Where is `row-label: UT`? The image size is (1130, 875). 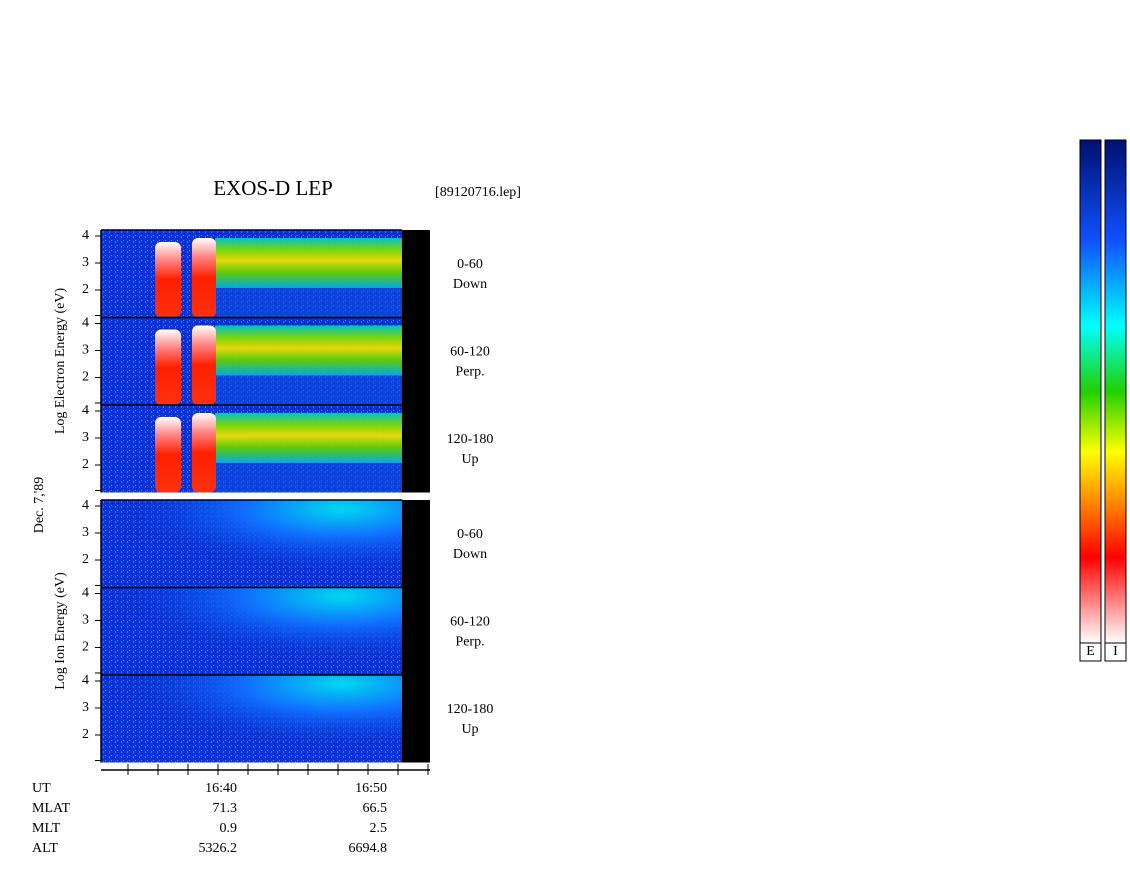 row-label: UT is located at coordinates (41, 788).